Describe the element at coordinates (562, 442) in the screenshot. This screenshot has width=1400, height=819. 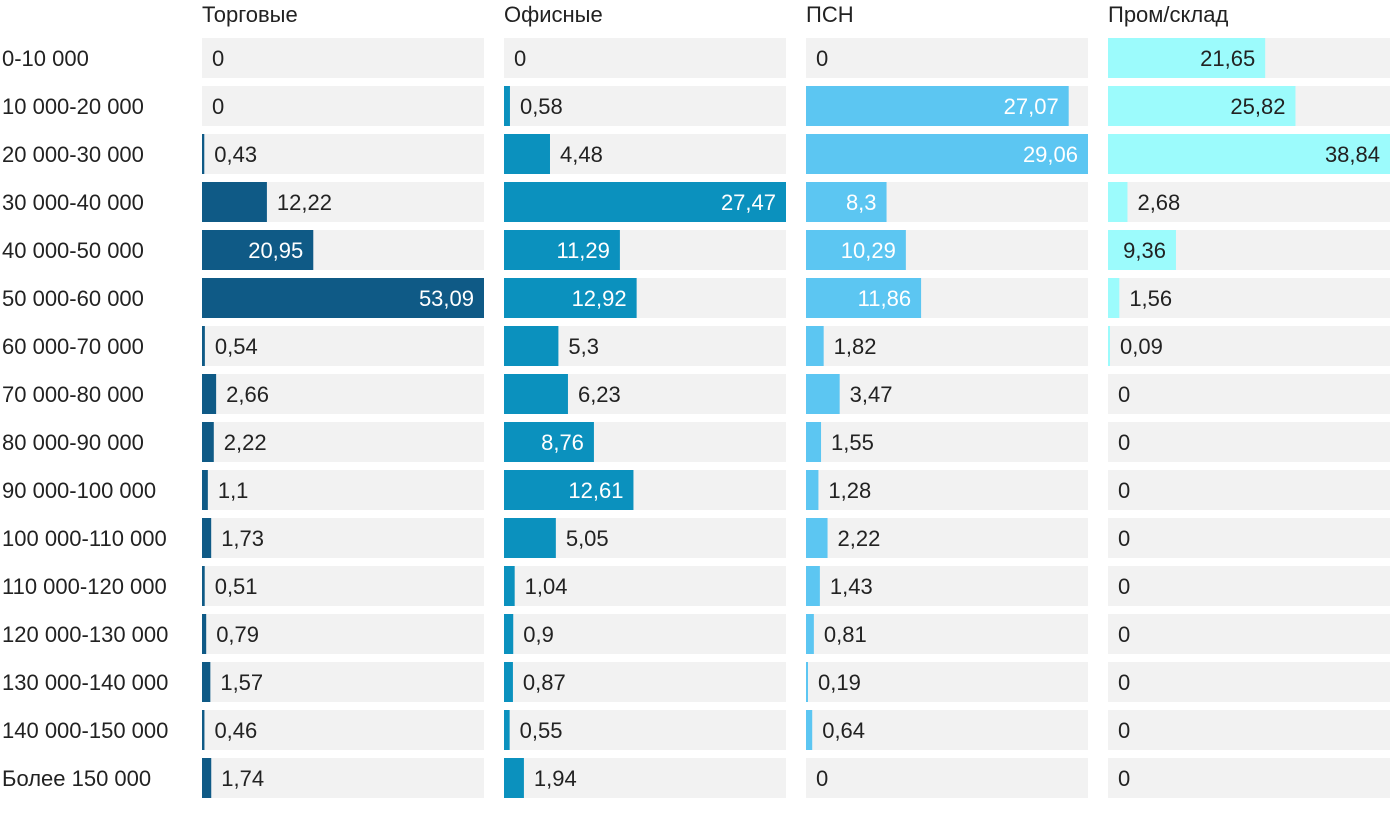
I see `data-label: 8,76` at that location.